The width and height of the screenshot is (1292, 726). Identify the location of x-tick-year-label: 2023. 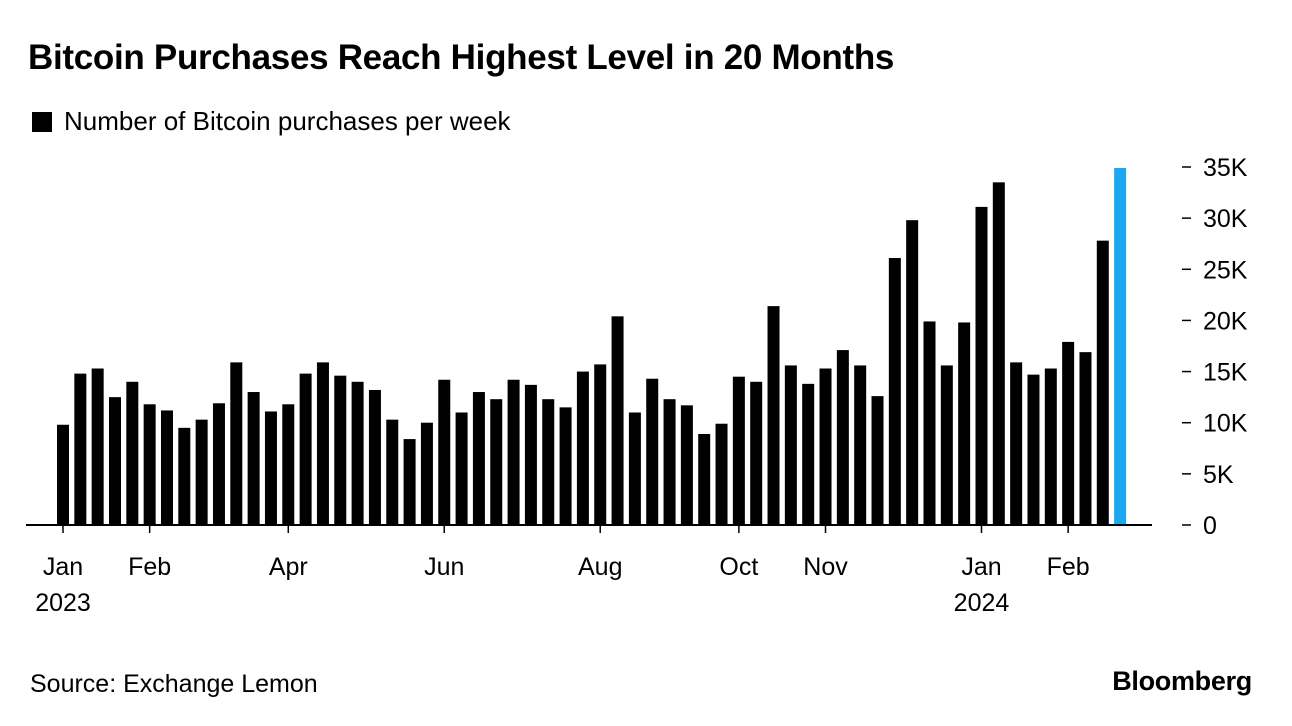
(63, 603).